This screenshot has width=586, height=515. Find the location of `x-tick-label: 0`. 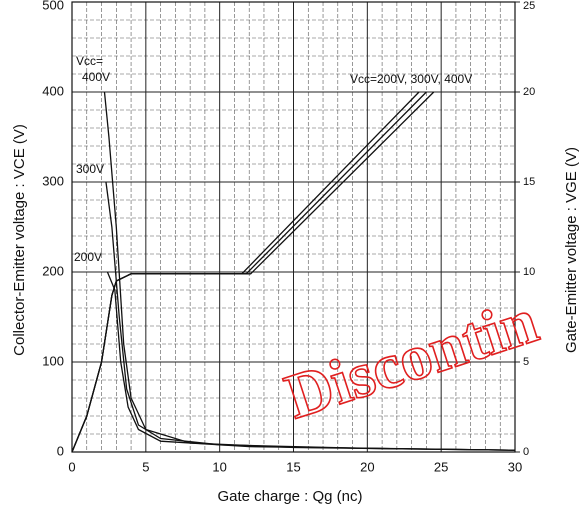

x-tick-label: 0 is located at coordinates (71, 466).